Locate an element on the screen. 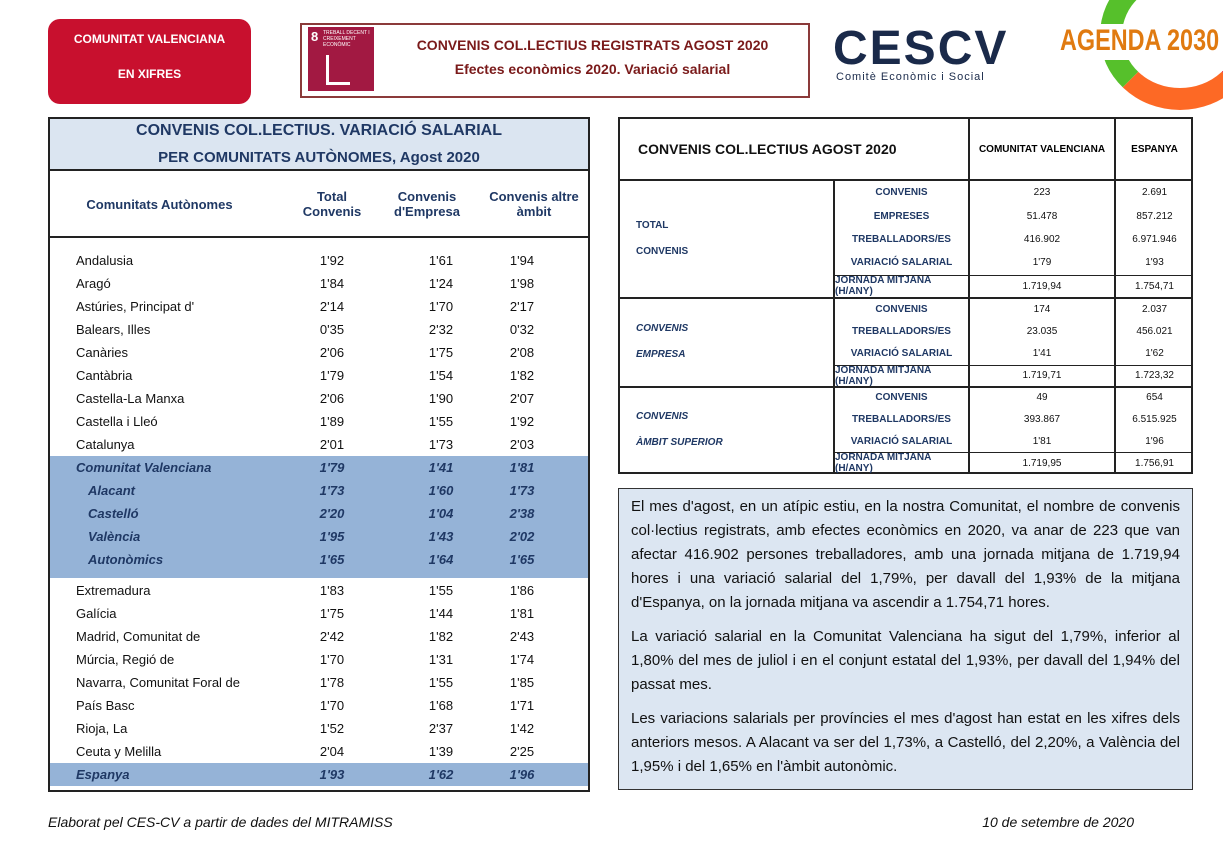 The image size is (1223, 862). badge-line: COMUNITAT VALENCIANA is located at coordinates (149, 39).